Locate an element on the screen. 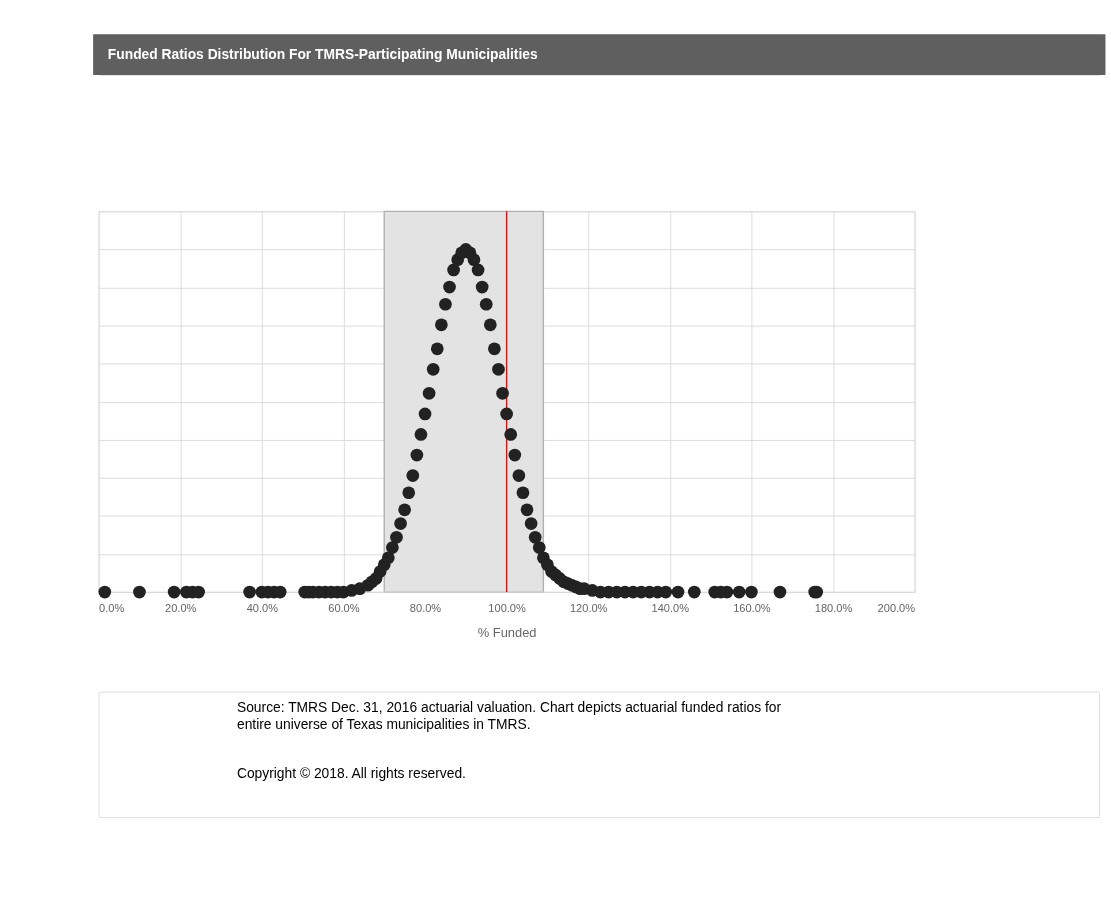  x-tick-label: 120.0% is located at coordinates (588, 607).